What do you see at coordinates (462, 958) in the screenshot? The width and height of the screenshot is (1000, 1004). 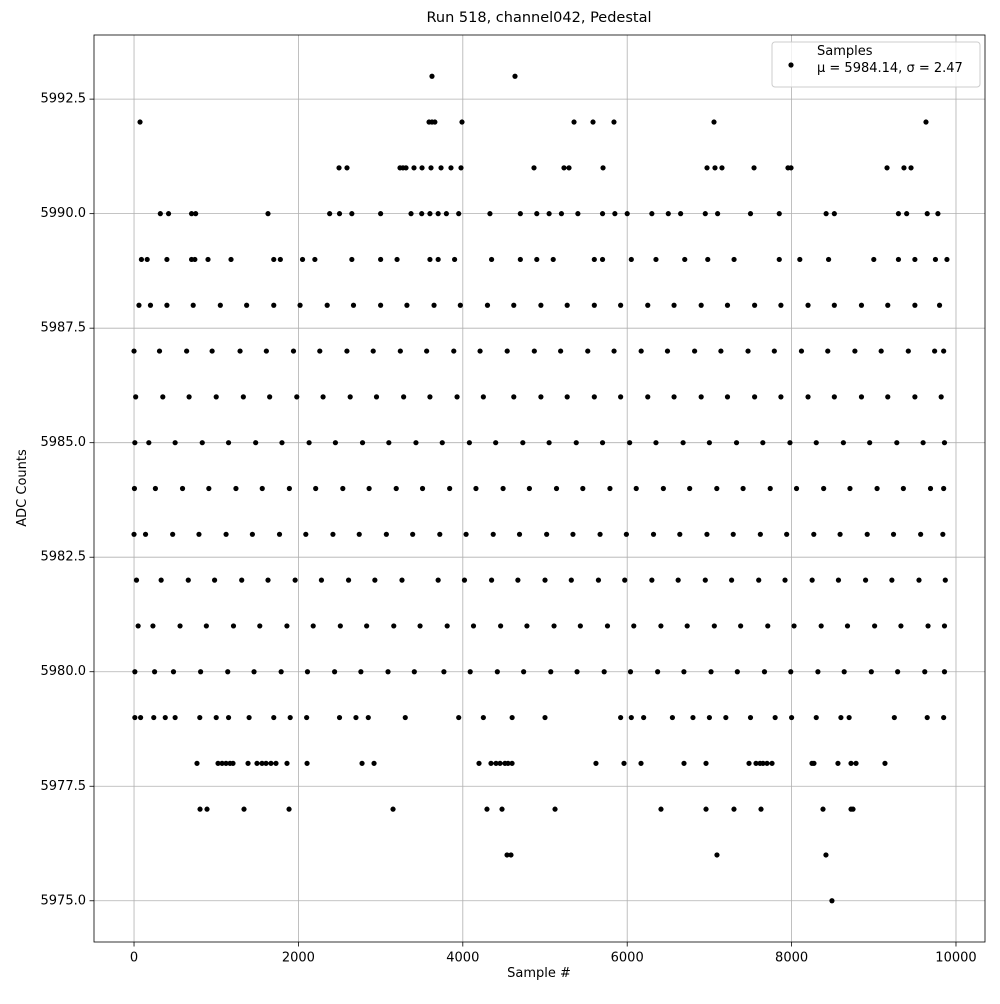 I see `x-tick-label: 4000` at bounding box center [462, 958].